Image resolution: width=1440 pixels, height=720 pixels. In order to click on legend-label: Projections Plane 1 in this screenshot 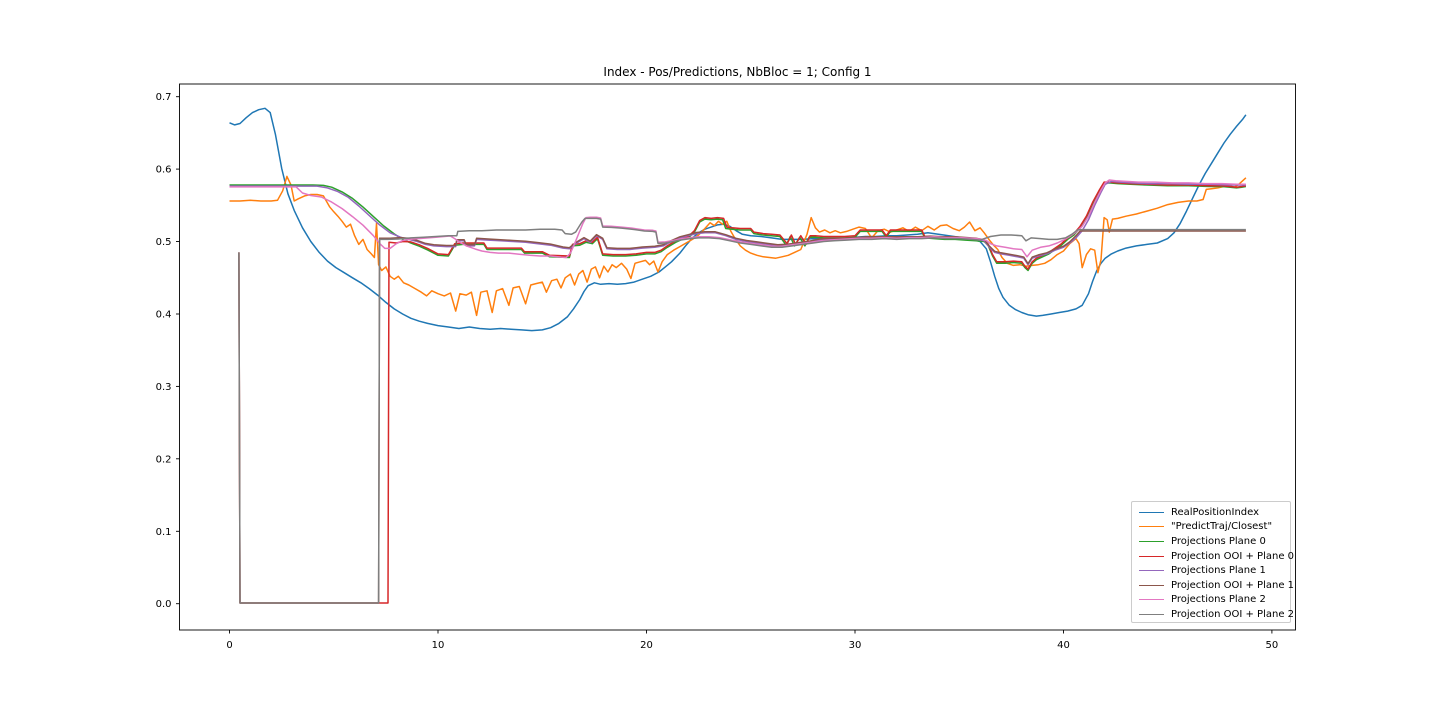, I will do `click(1218, 571)`.